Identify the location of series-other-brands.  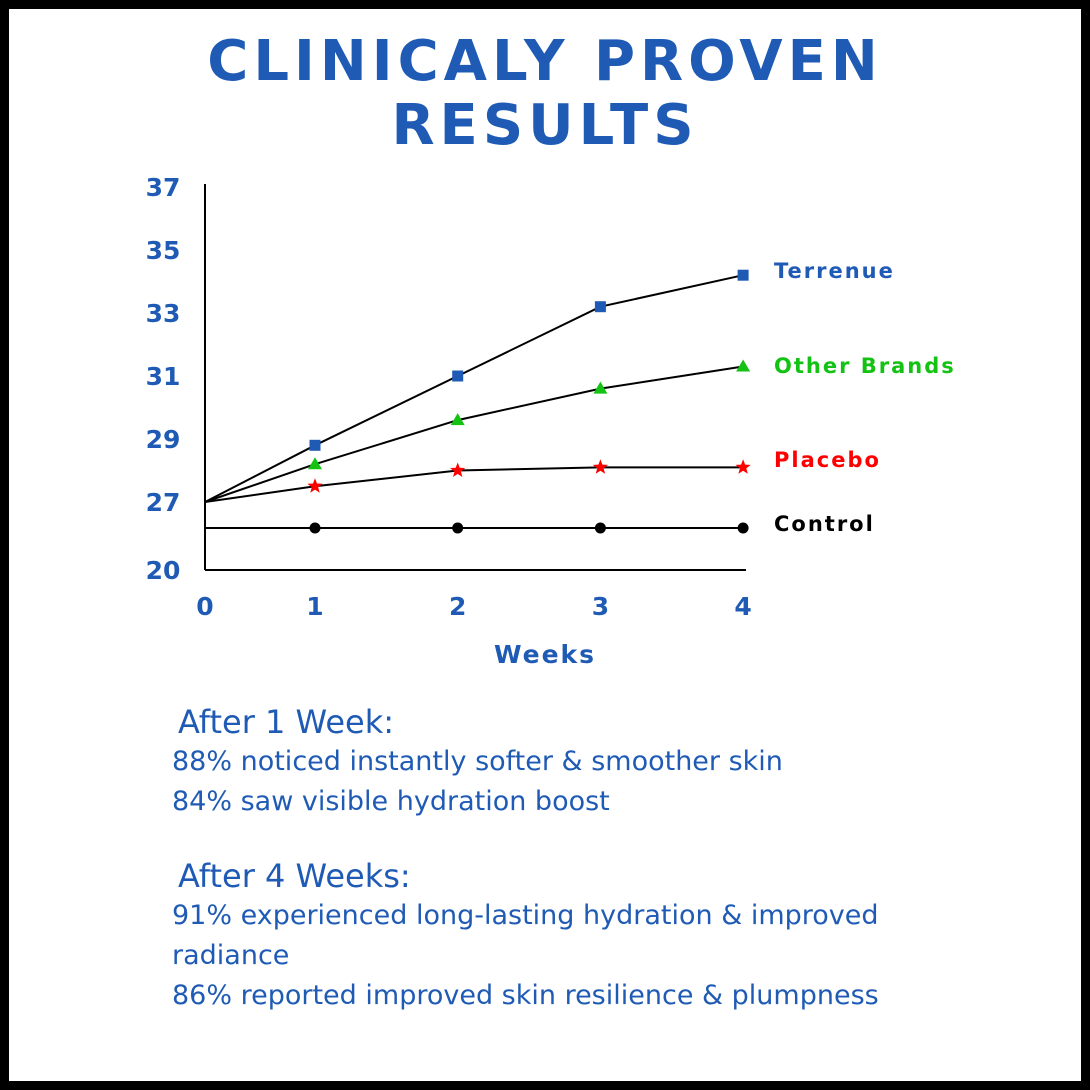
(477, 431).